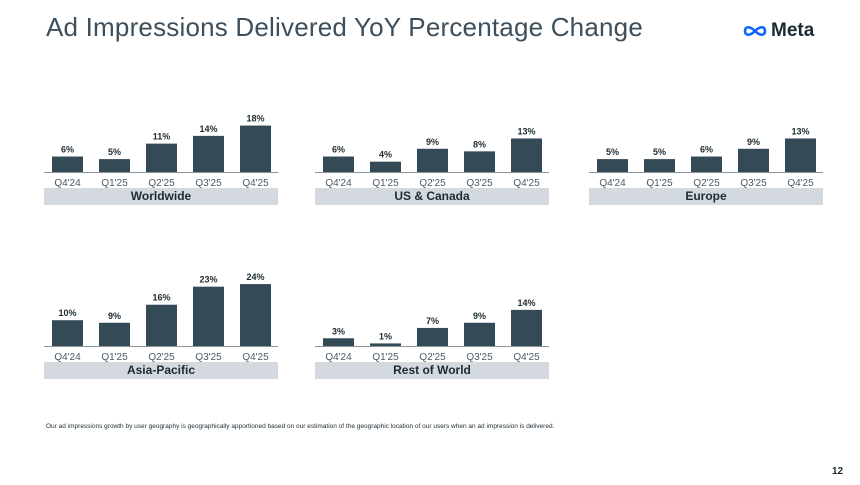 The height and width of the screenshot is (485, 860). Describe the element at coordinates (255, 277) in the screenshot. I see `data-label: 24%` at that location.